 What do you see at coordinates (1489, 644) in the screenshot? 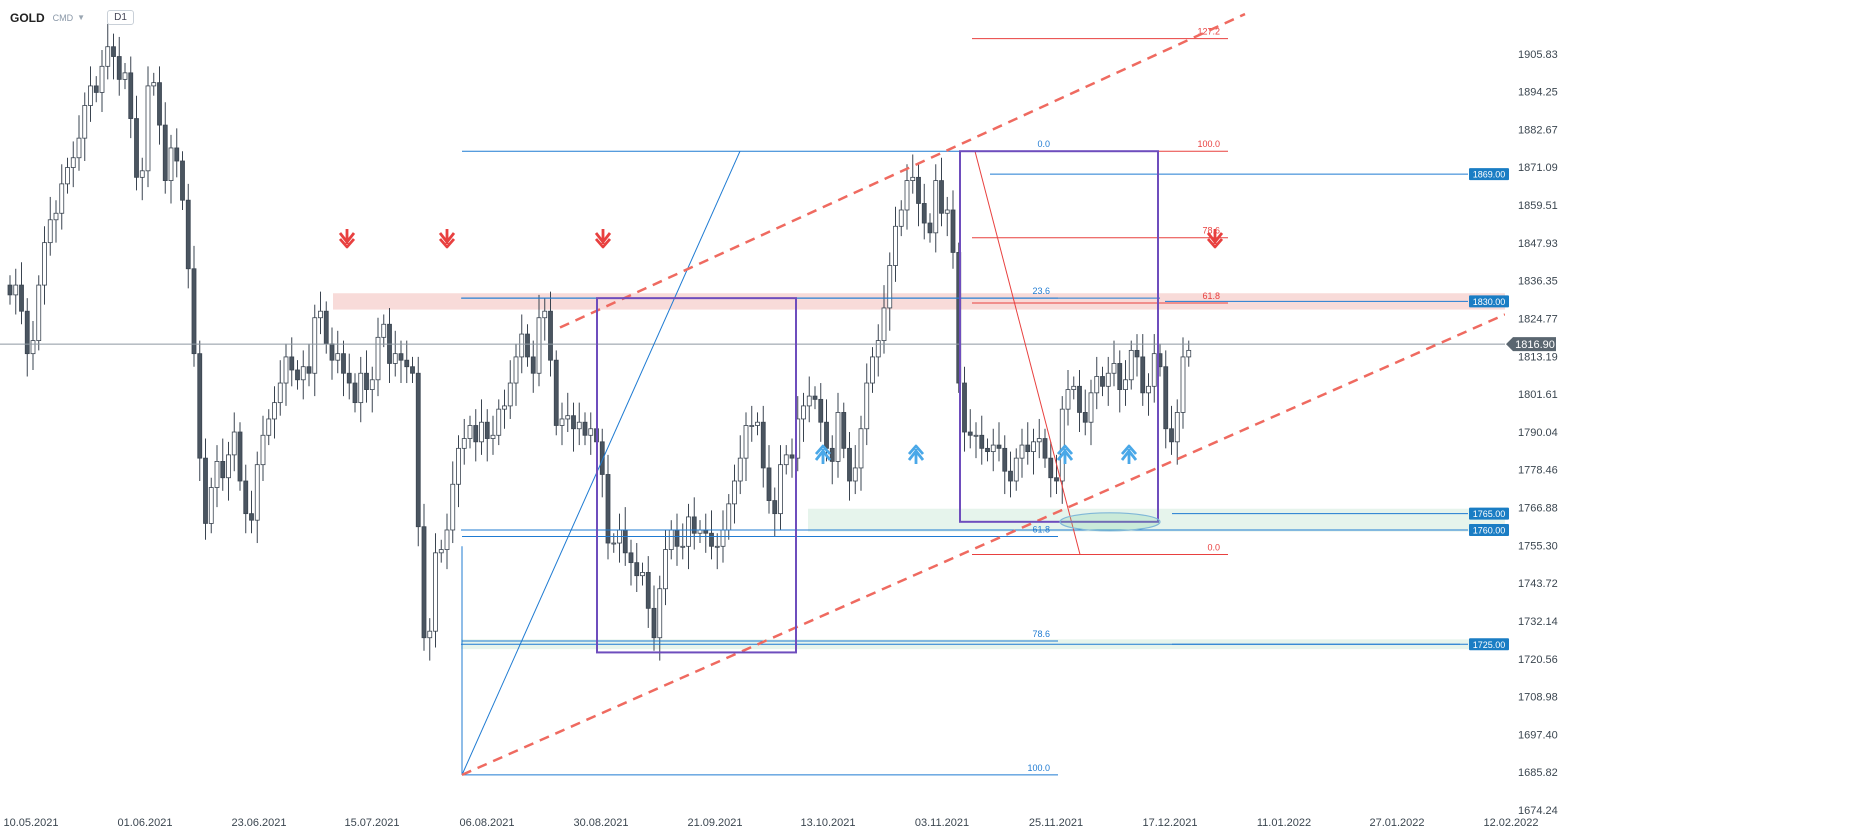
I see `price-level-tag: 1725.00` at bounding box center [1489, 644].